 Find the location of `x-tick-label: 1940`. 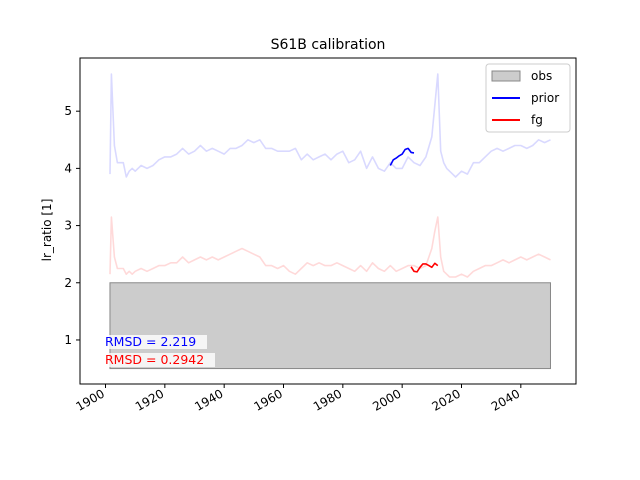

x-tick-label: 1940 is located at coordinates (208, 399).